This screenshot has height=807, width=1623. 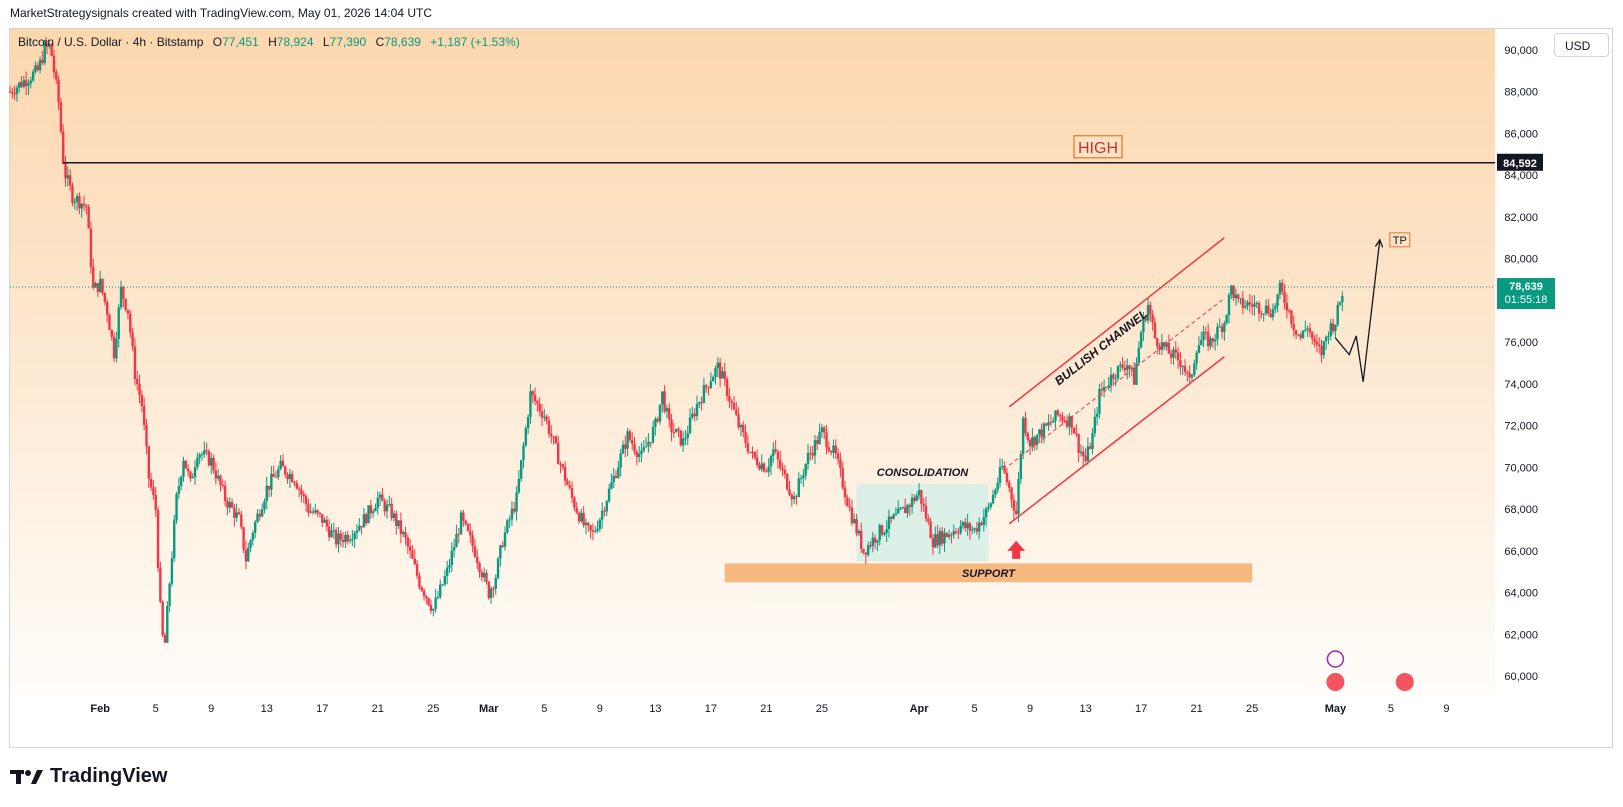 I want to click on currency-button: USD, so click(x=1581, y=45).